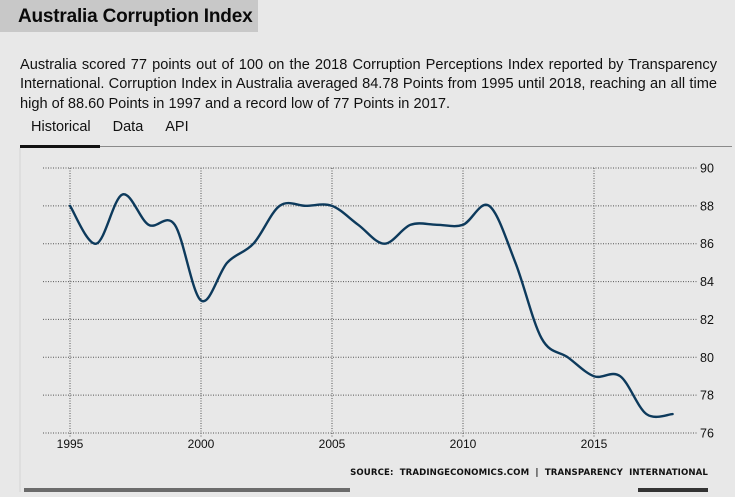  I want to click on y-tick-label: 88, so click(707, 206).